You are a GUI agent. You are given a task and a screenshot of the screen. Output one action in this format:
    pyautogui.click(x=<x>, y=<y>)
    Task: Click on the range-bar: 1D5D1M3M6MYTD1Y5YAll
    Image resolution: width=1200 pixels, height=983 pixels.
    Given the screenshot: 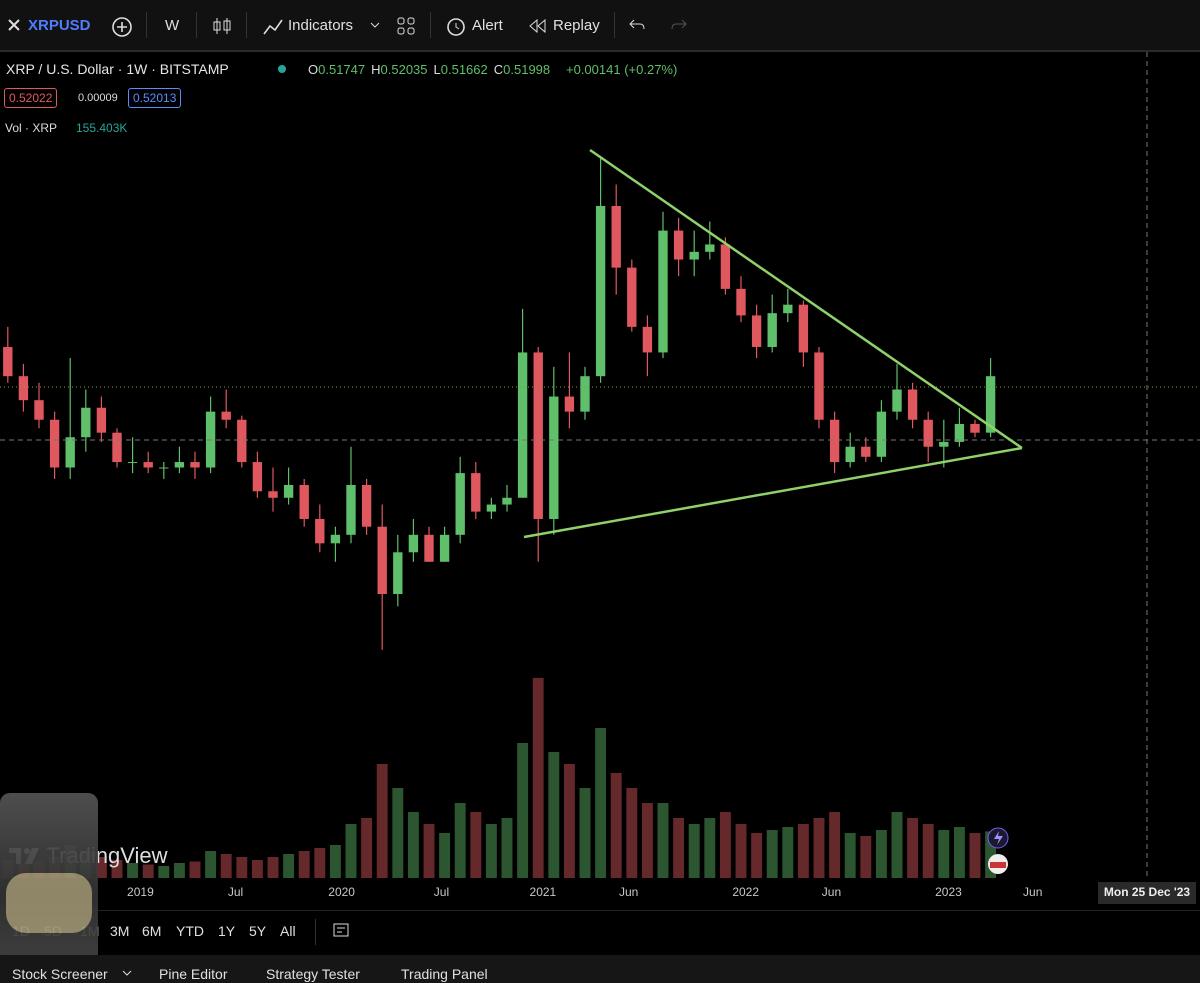 What is the action you would take?
    pyautogui.click(x=600, y=930)
    